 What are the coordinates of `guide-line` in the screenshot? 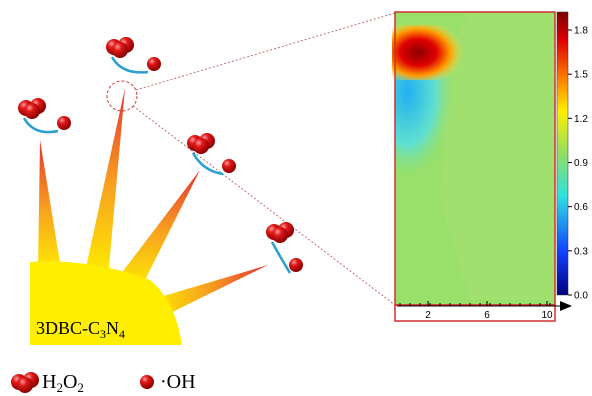 It's located at (265, 51).